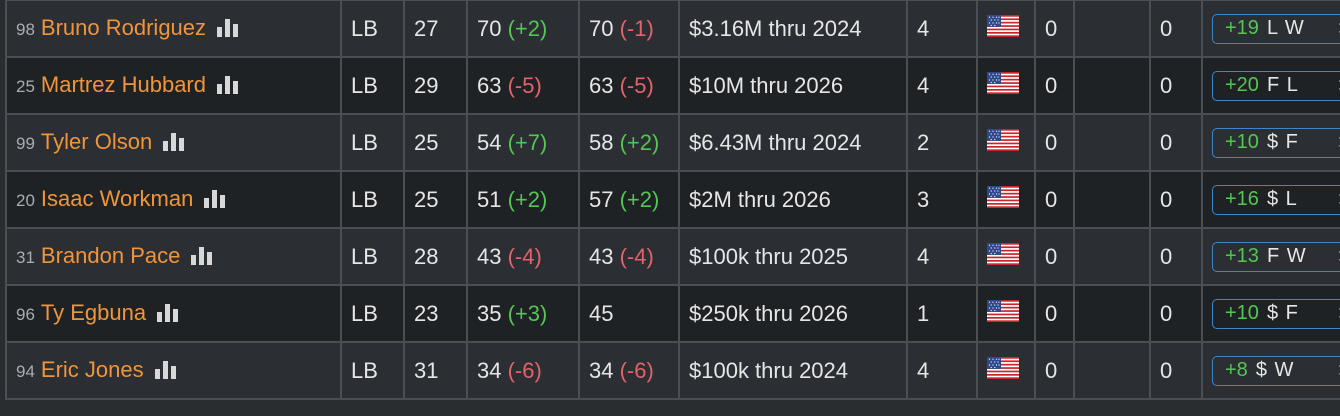 The width and height of the screenshot is (1340, 416). I want to click on col-c-cell: 0, so click(1176, 142).